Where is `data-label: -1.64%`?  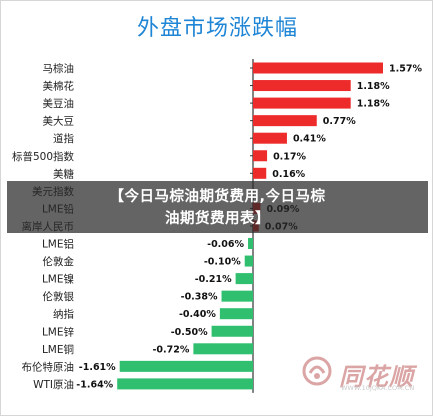
data-label: -1.64% is located at coordinates (94, 384).